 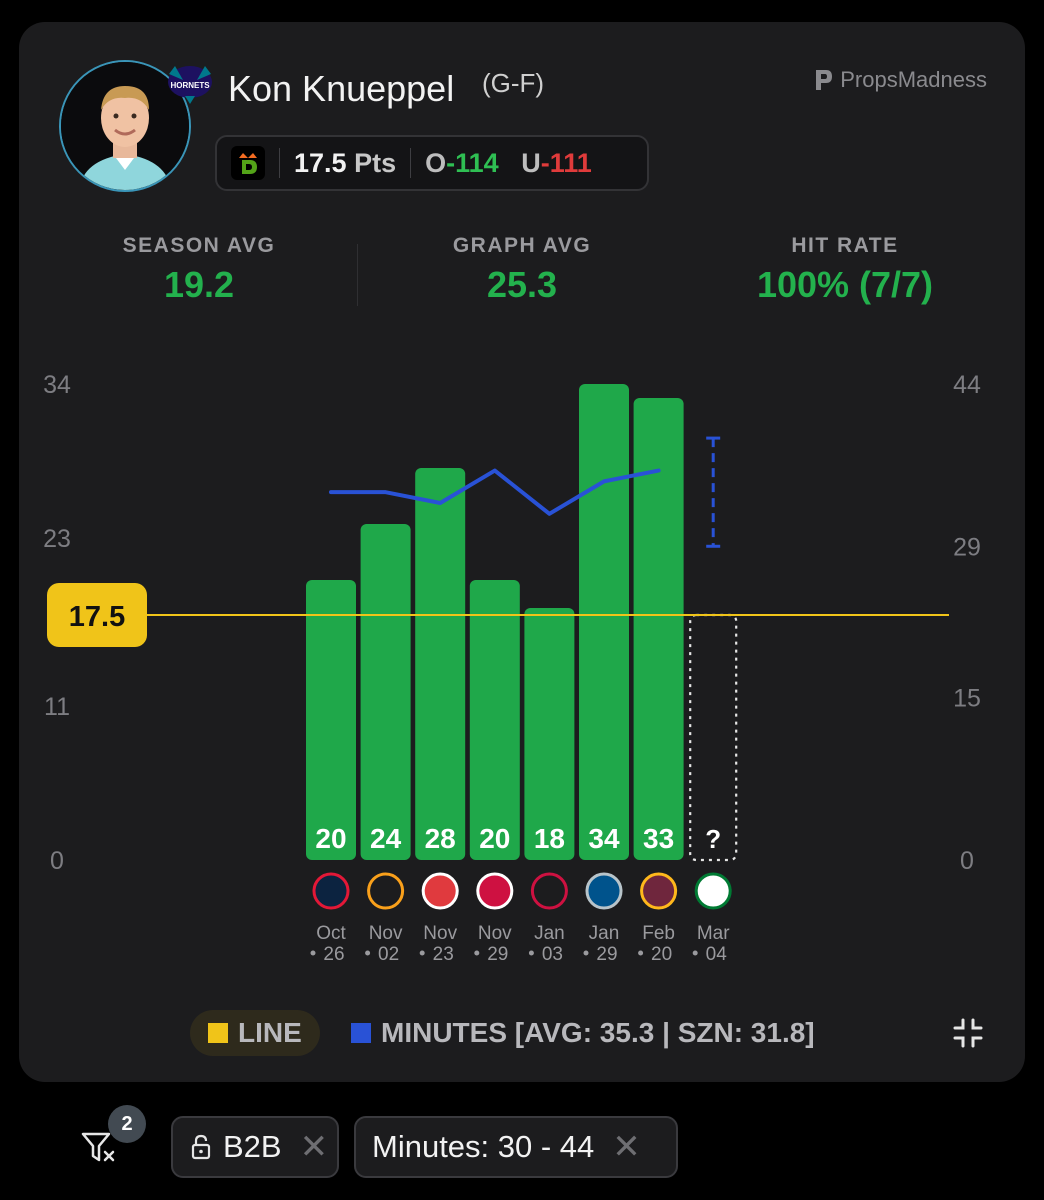 What do you see at coordinates (522, 245) in the screenshot?
I see `graph-avg-label: GRAPH AVG` at bounding box center [522, 245].